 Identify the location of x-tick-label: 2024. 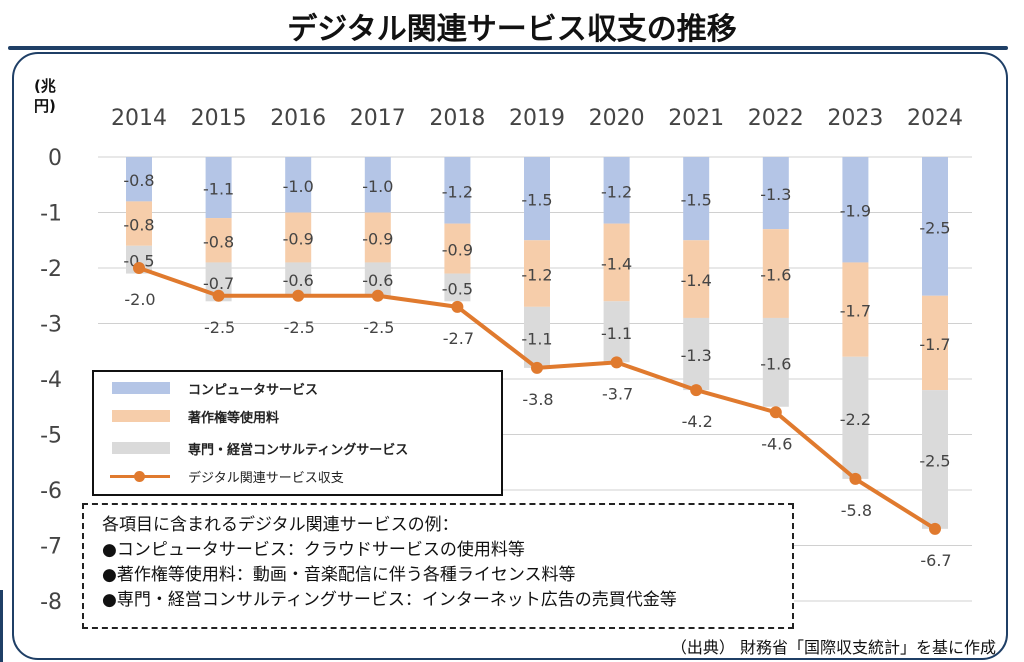
(935, 118).